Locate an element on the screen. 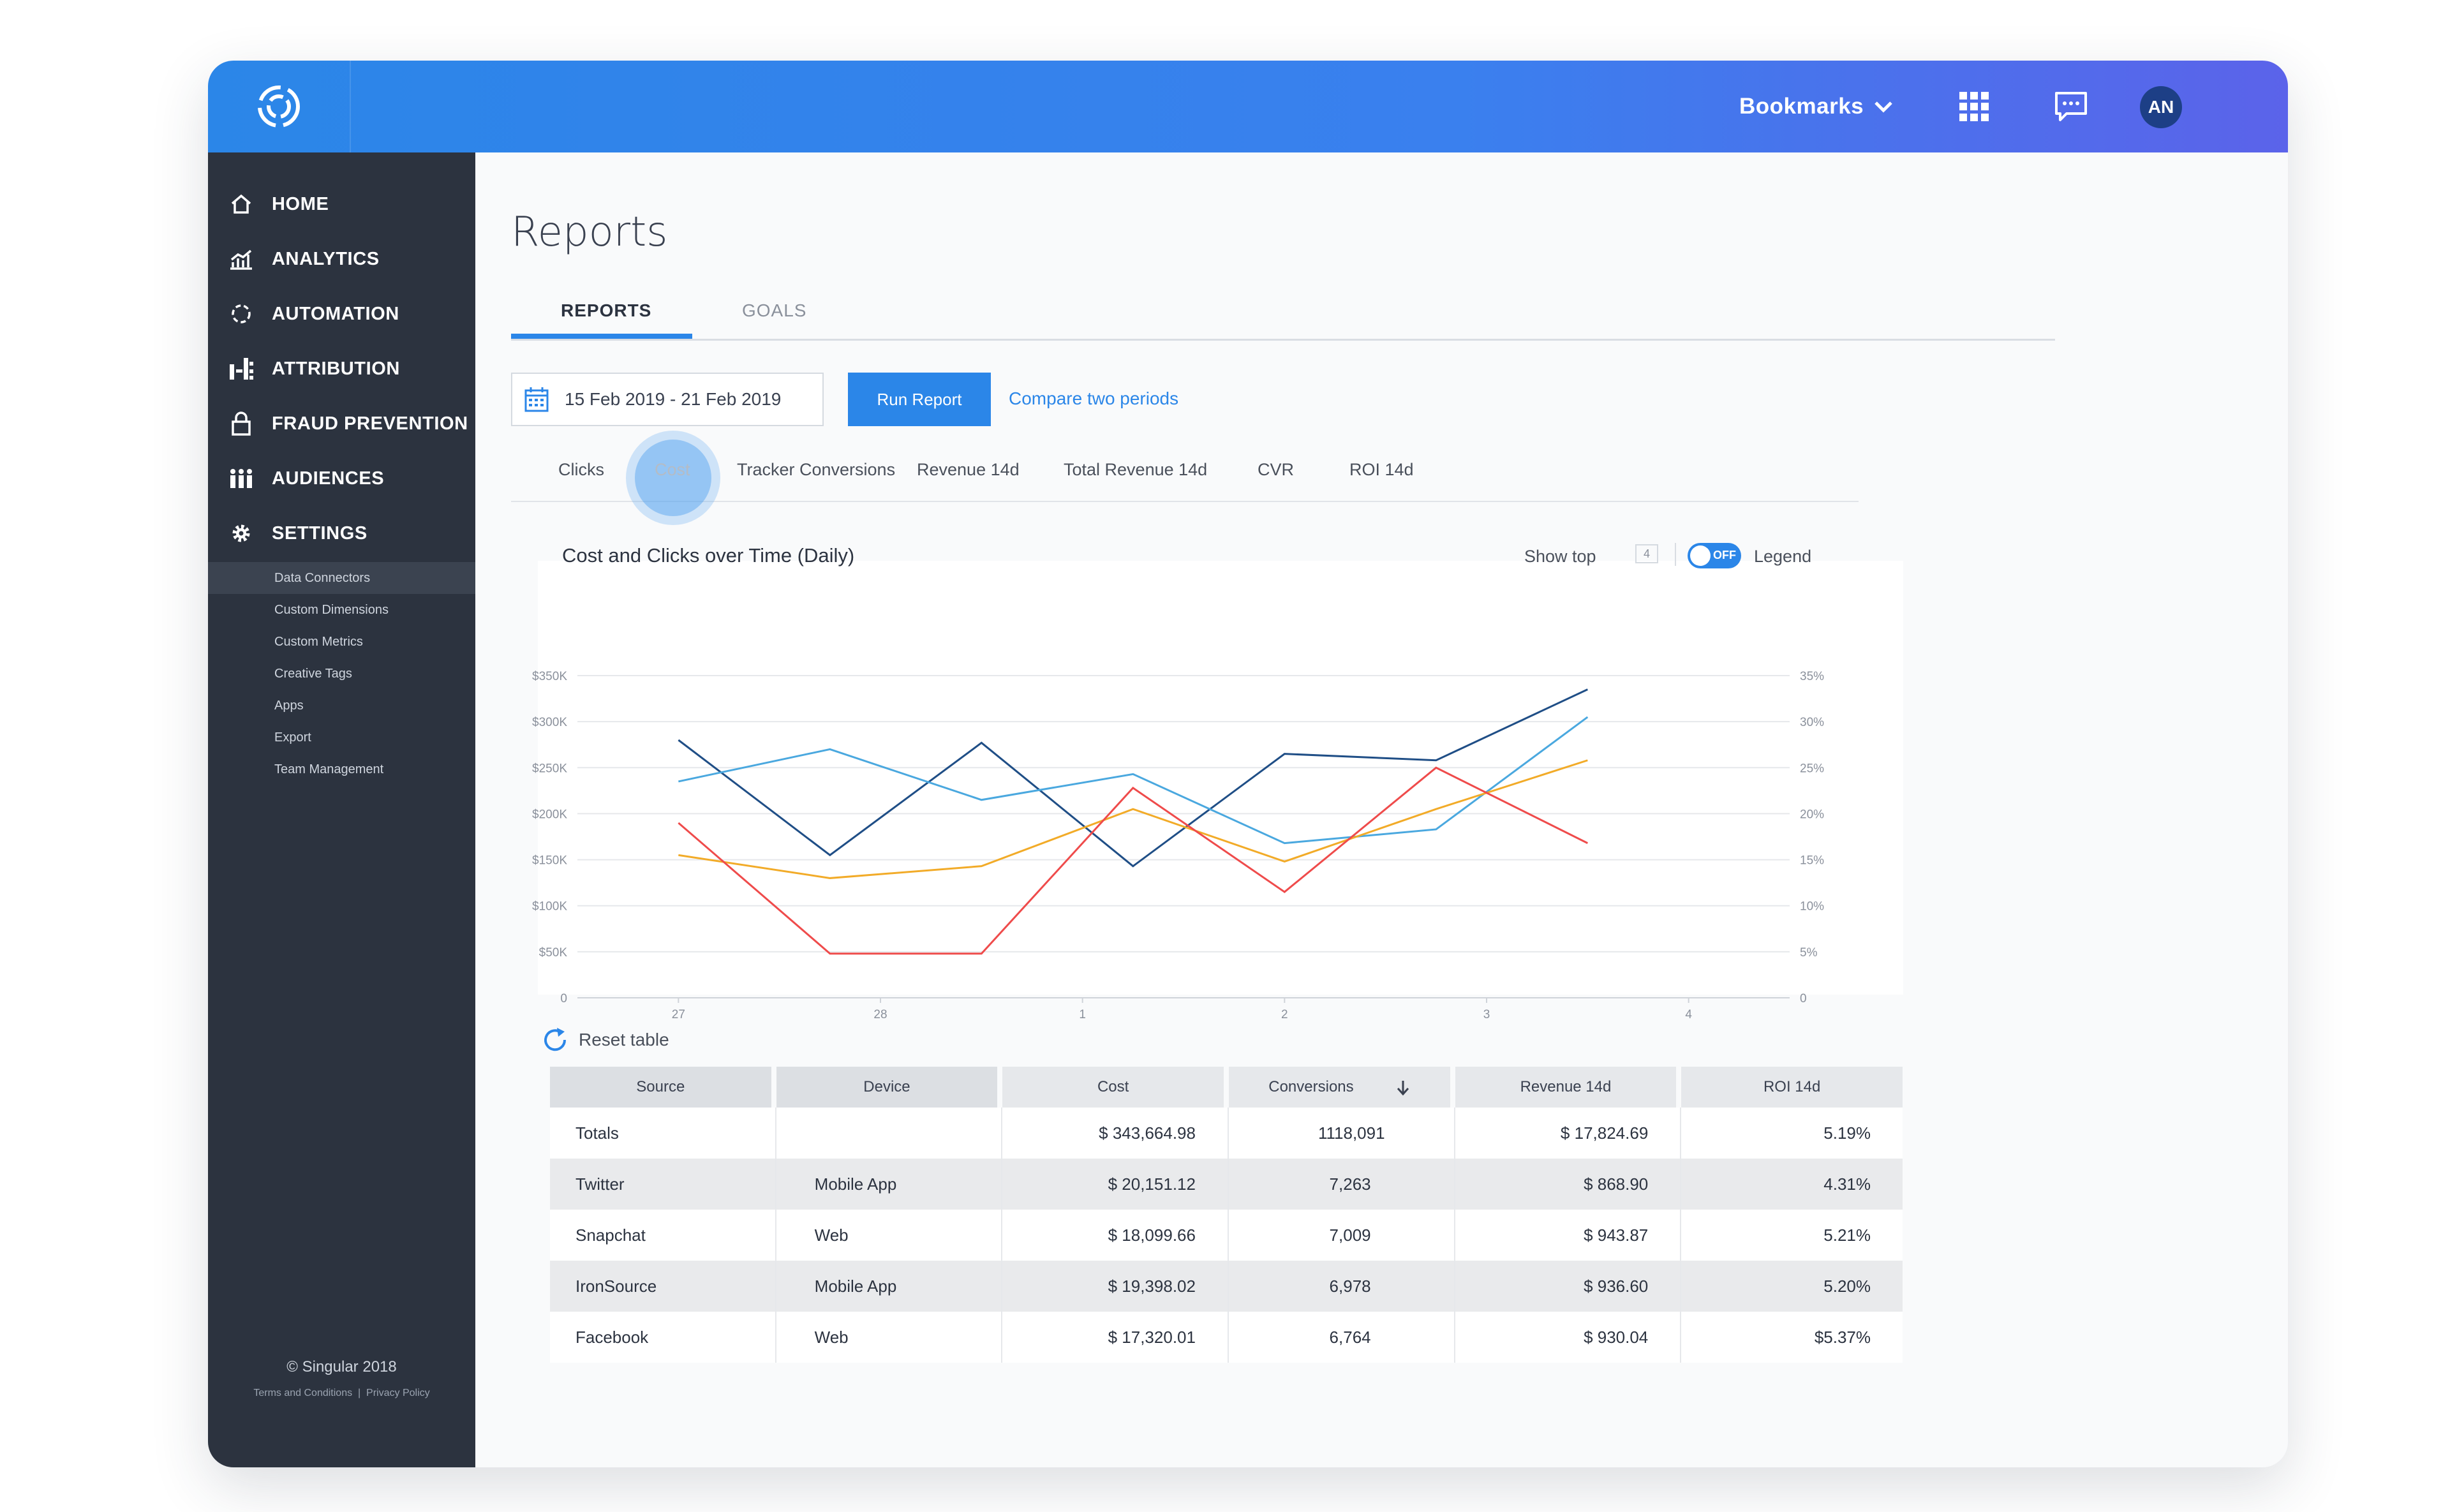 Image resolution: width=2450 pixels, height=1512 pixels. sub-item-data-connectors: Data Connectors is located at coordinates (341, 578).